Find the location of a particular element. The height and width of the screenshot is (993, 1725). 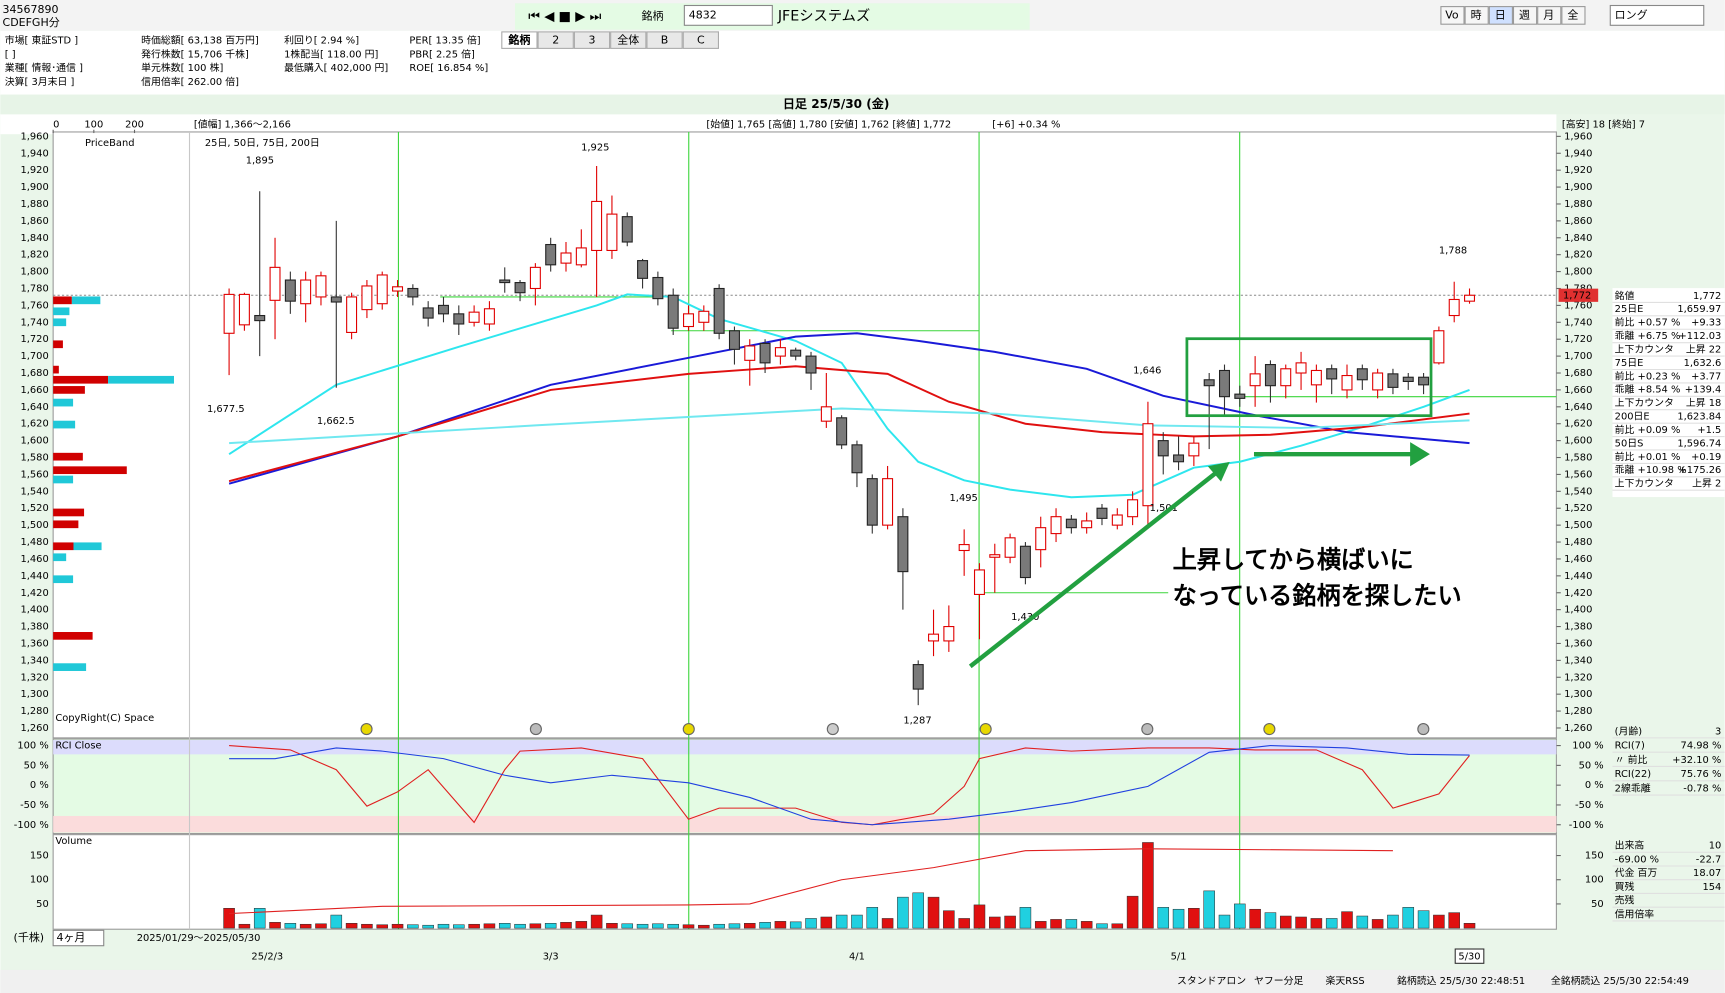

period-label: 全 is located at coordinates (1572, 14).